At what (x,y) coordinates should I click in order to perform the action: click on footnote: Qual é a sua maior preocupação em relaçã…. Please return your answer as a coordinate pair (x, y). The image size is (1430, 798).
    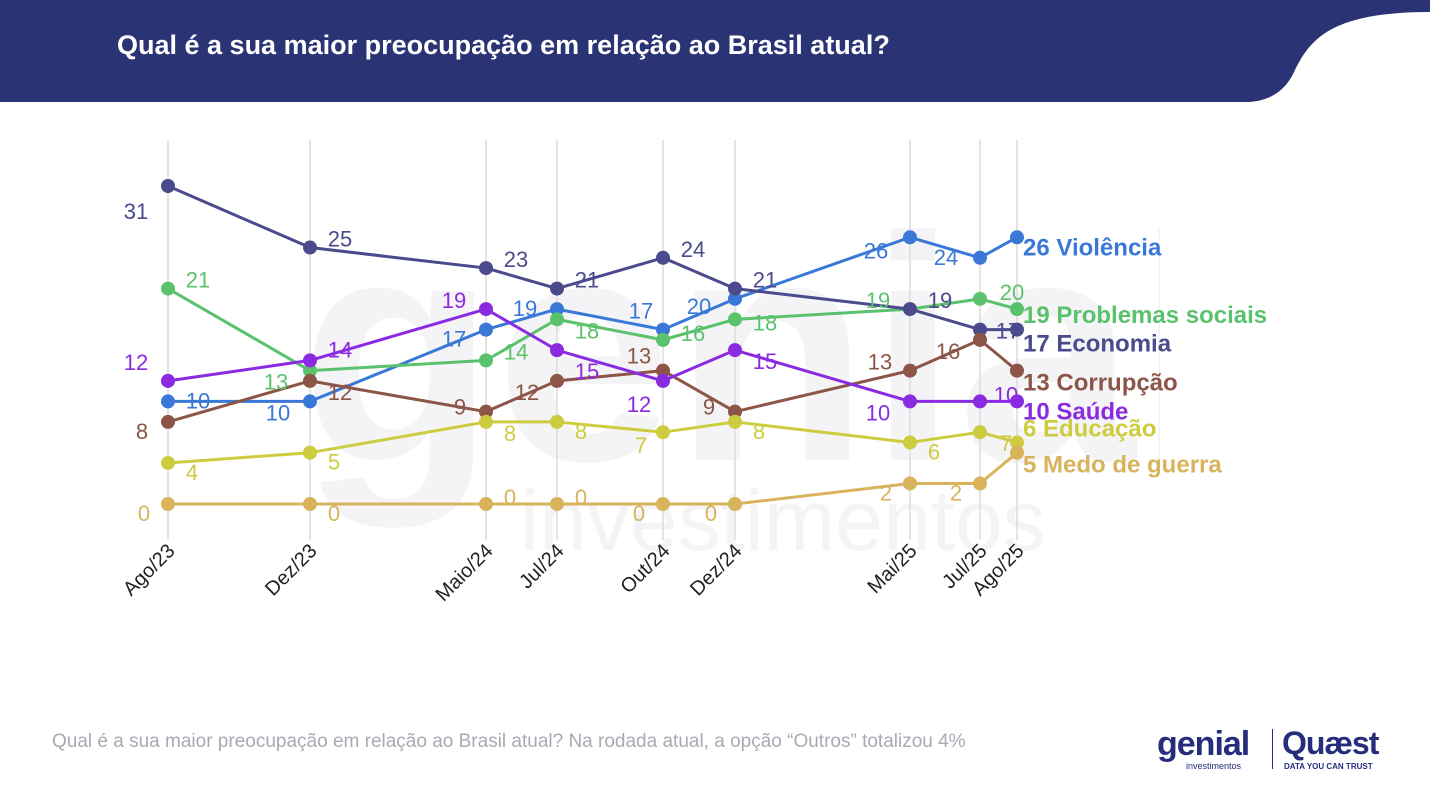
    Looking at the image, I should click on (509, 741).